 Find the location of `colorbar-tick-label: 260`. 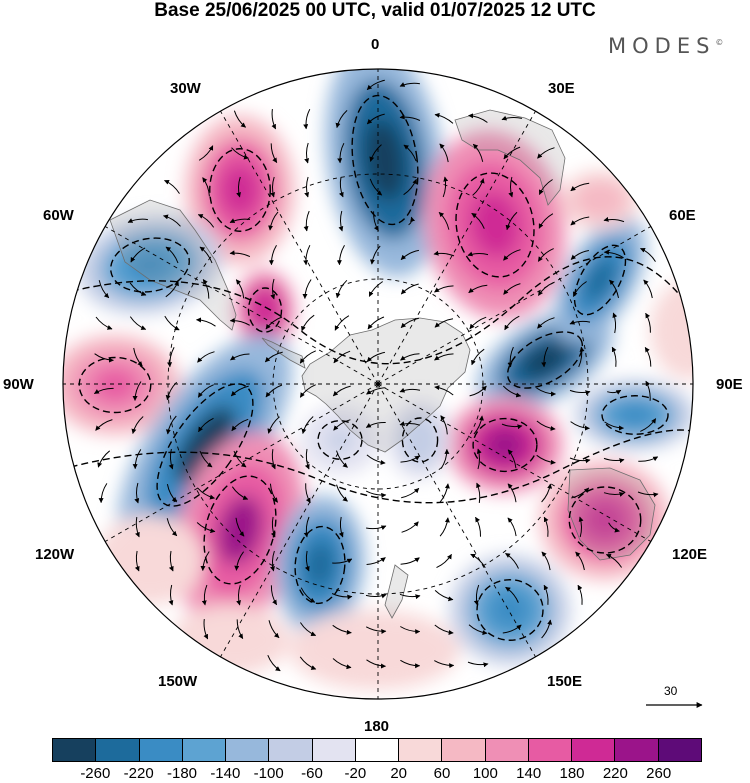

colorbar-tick-label: 260 is located at coordinates (659, 773).